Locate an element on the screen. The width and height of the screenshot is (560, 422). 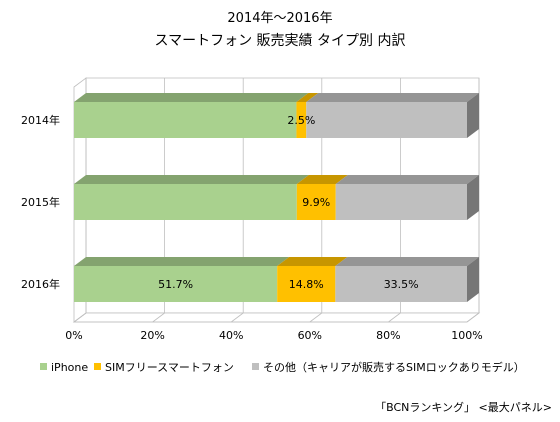
data-label: 2.5% is located at coordinates (301, 120).